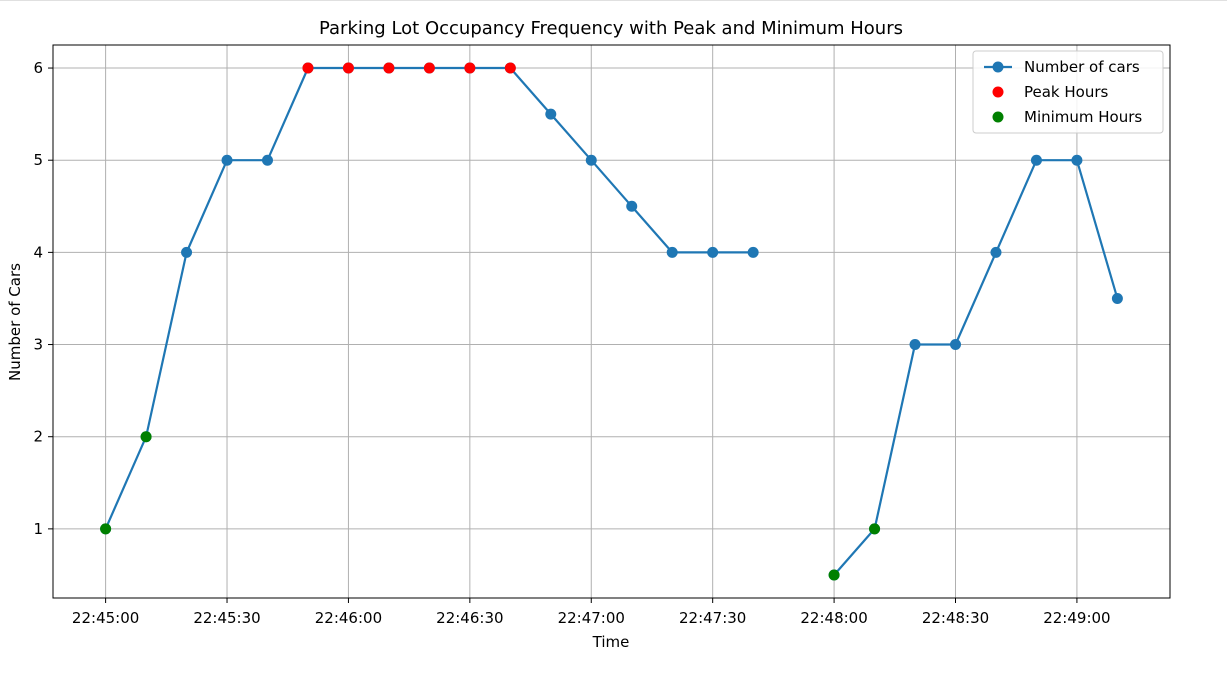 The height and width of the screenshot is (674, 1227). Describe the element at coordinates (955, 618) in the screenshot. I see `x-tick-label: 22:48:30` at that location.